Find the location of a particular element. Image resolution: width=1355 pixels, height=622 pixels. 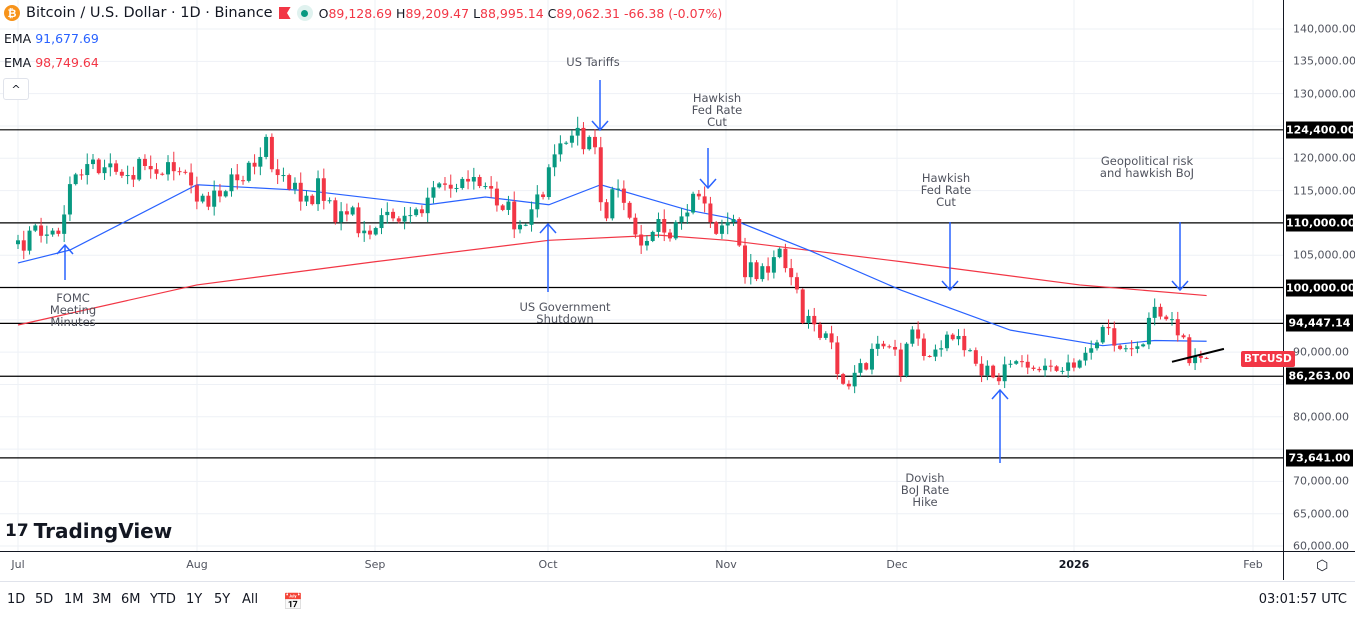

price-tick-label: 130,000.00 is located at coordinates (1324, 94).